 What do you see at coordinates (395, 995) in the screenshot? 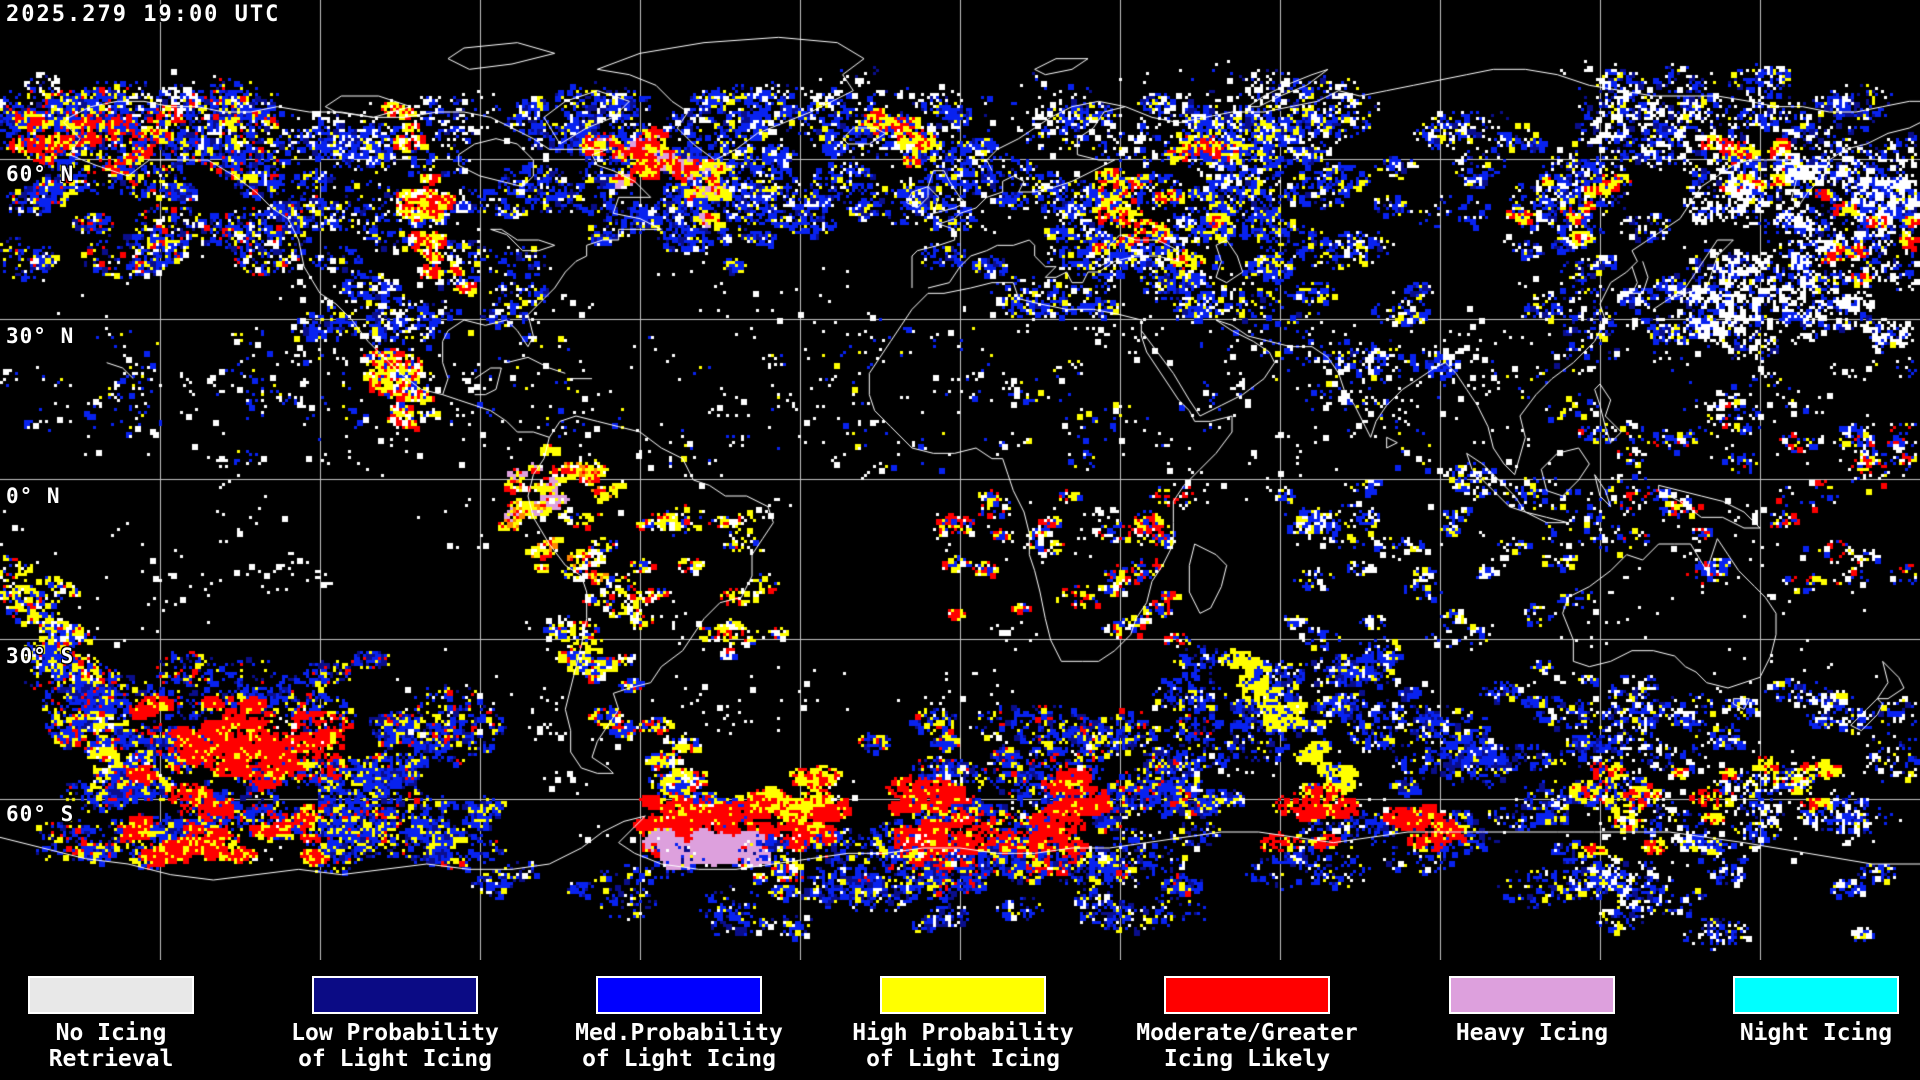
I see `legend-swatch-low-prob` at bounding box center [395, 995].